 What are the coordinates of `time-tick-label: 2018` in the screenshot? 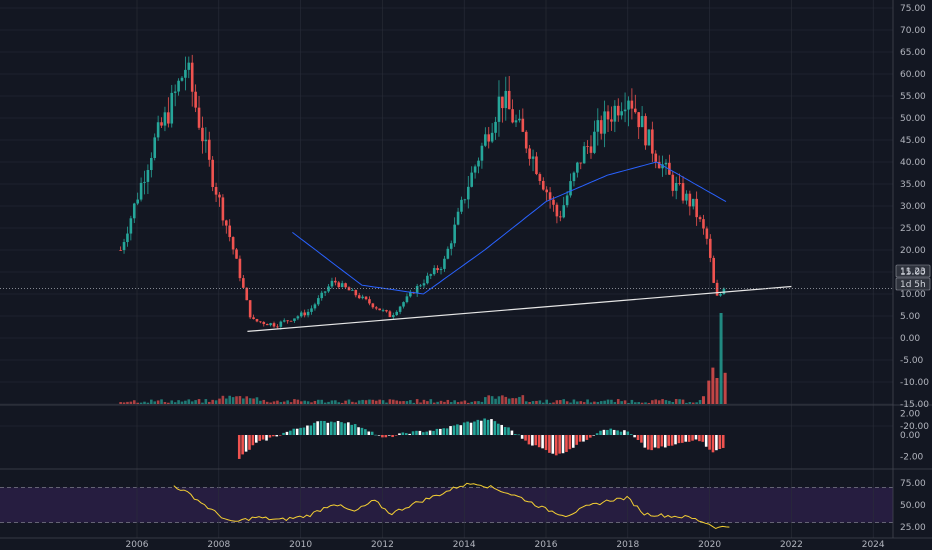 It's located at (627, 545).